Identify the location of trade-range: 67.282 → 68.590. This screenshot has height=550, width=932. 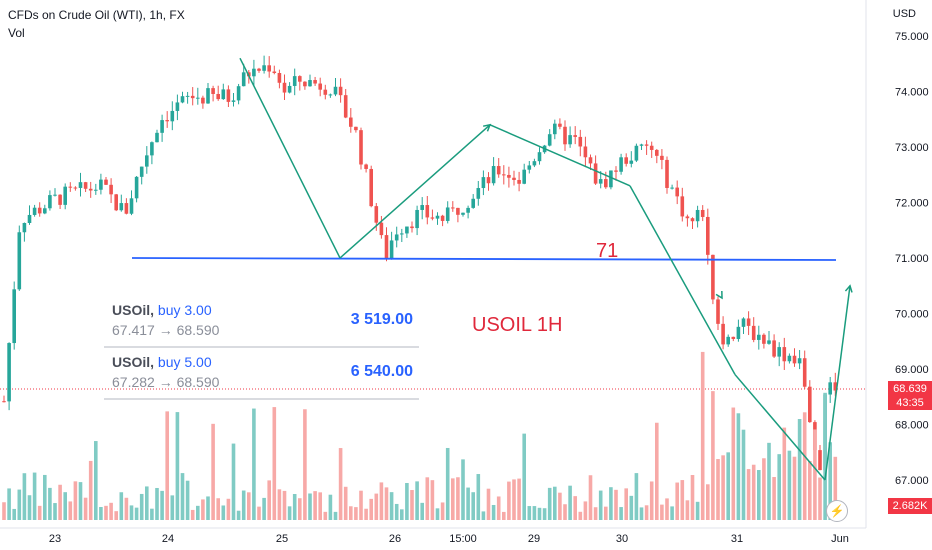
(166, 382).